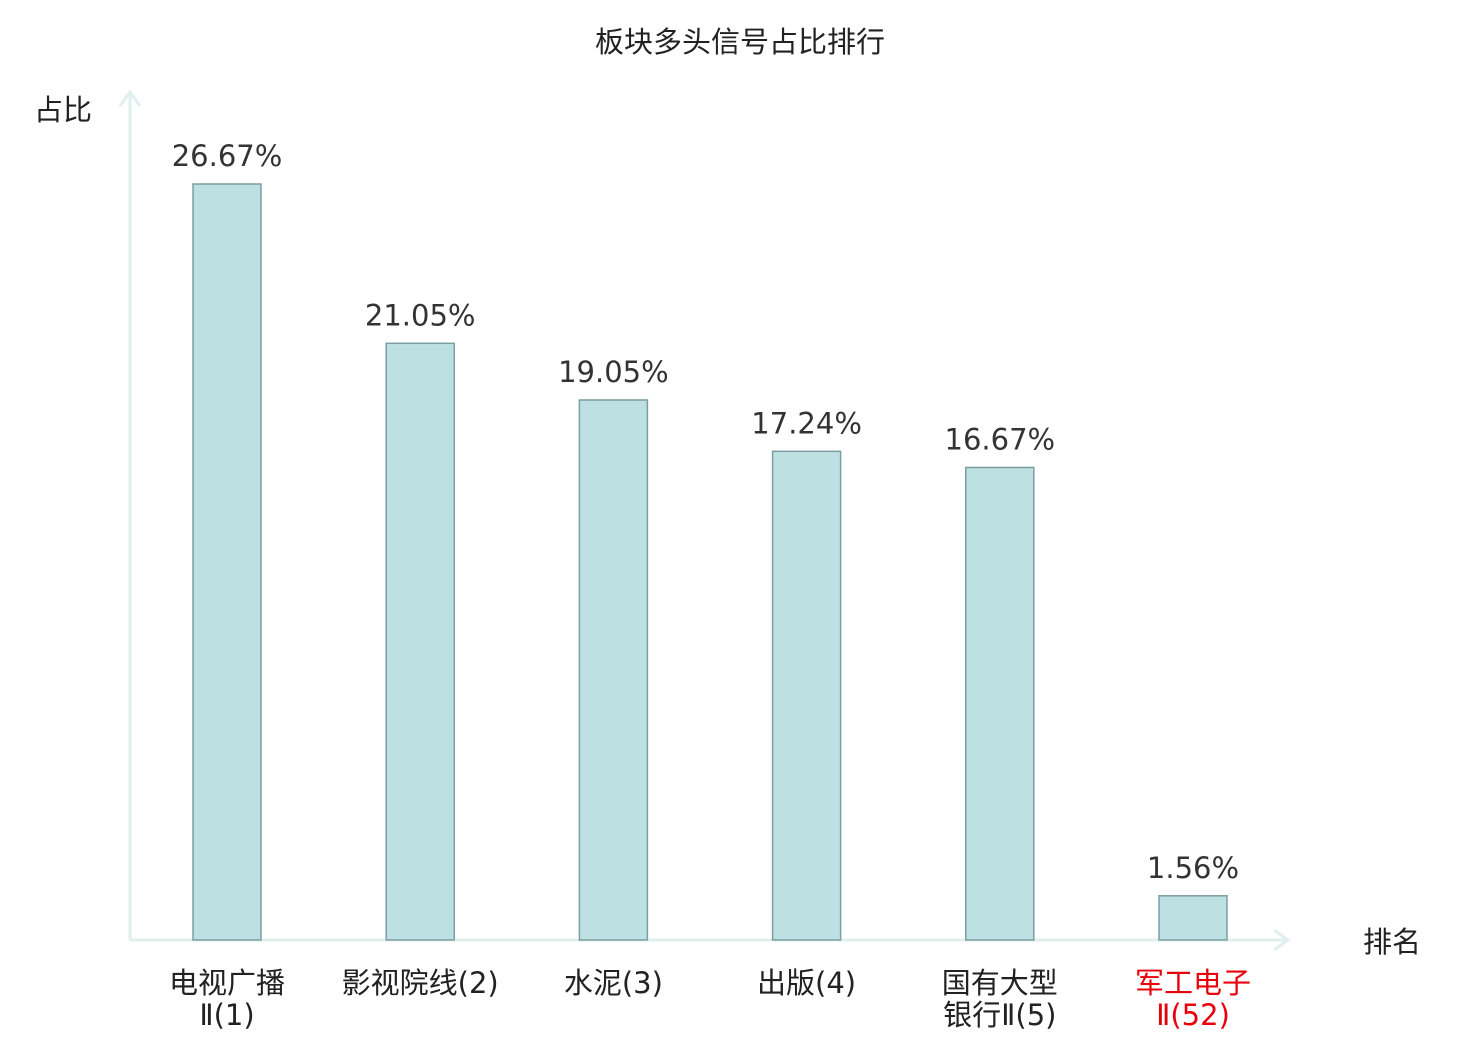 The height and width of the screenshot is (1040, 1480). I want to click on category-label-line: Ⅱ(1), so click(226, 1015).